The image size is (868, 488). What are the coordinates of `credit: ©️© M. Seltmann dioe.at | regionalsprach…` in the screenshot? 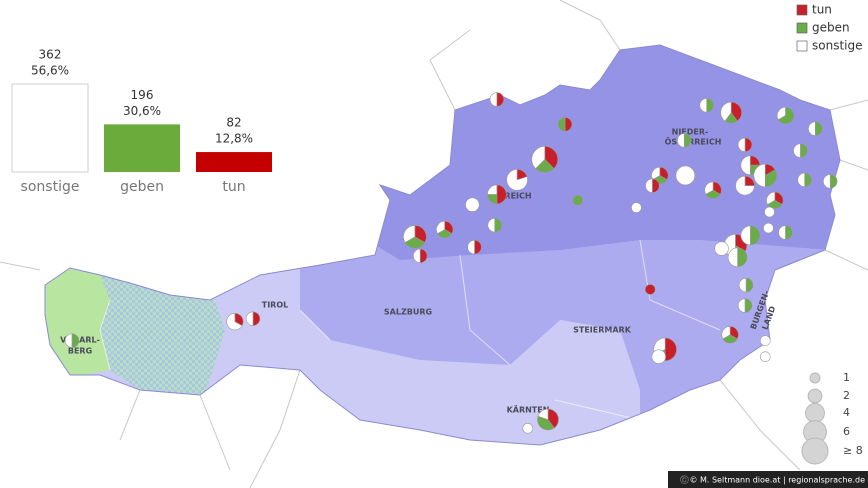 It's located at (772, 480).